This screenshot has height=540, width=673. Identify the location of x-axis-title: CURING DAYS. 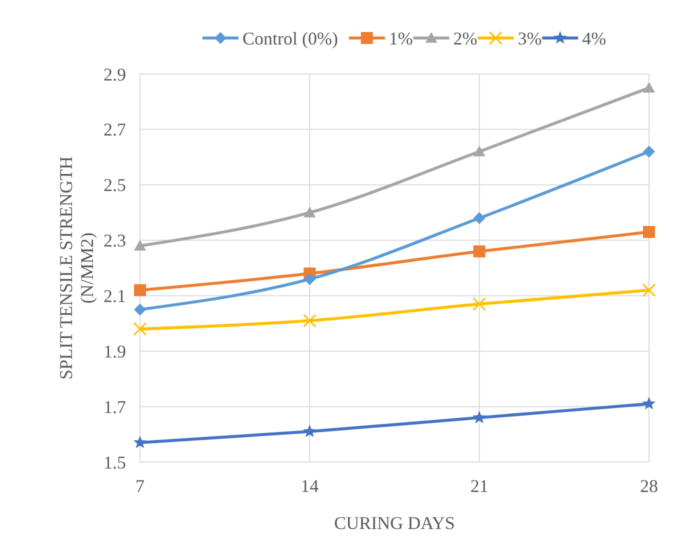
(394, 523).